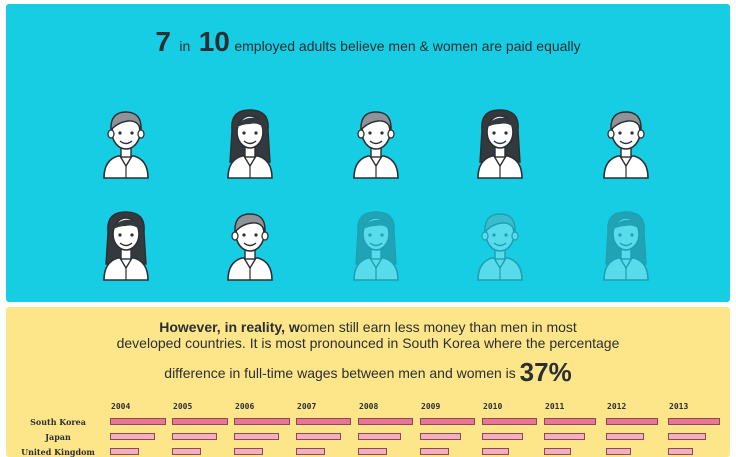 Image resolution: width=736 pixels, height=457 pixels. Describe the element at coordinates (555, 406) in the screenshot. I see `year-label: 2011` at that location.